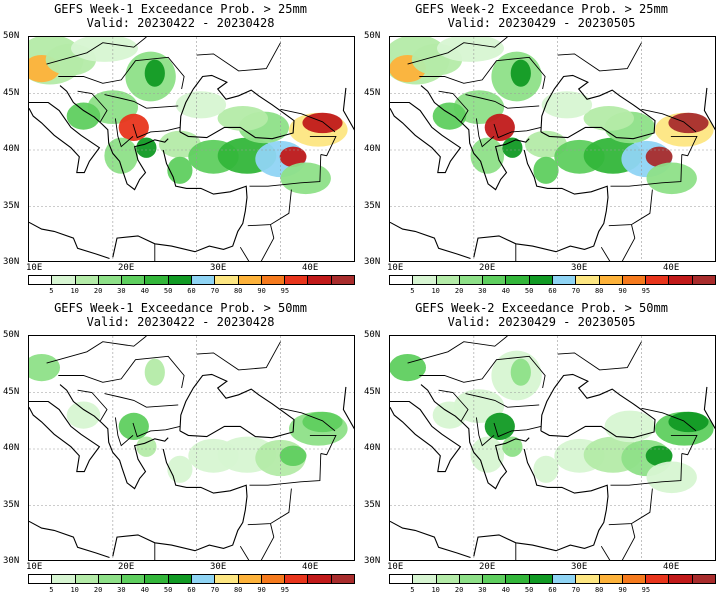 This screenshot has width=722, height=598. Describe the element at coordinates (180, 308) in the screenshot. I see `panel-title: GEFS Week-1 Exceedance Prob. > 50mm` at that location.